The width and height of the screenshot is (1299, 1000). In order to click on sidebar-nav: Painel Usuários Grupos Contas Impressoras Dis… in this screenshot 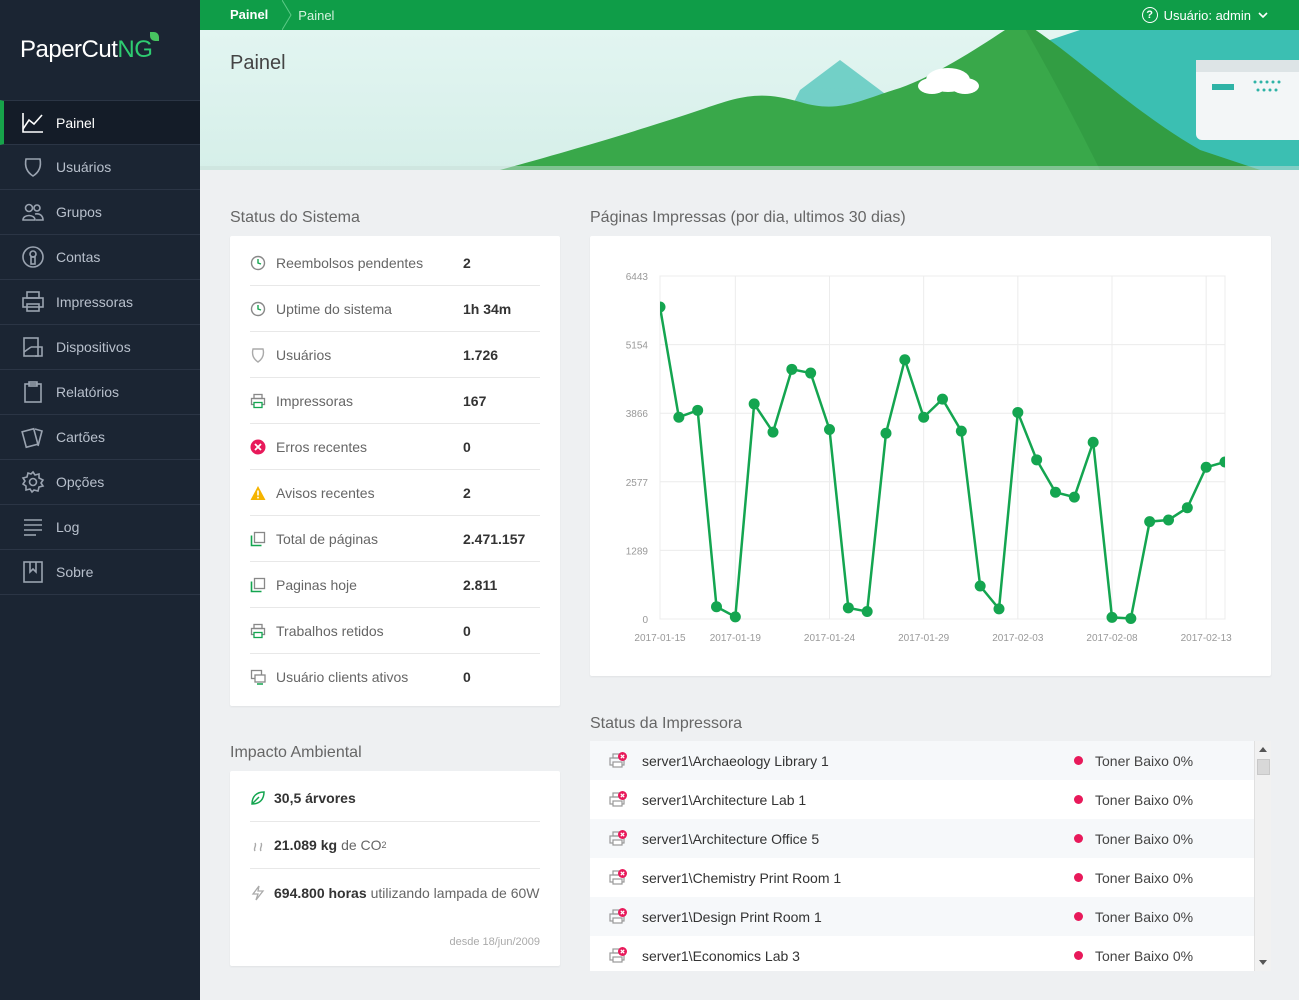, I will do `click(100, 347)`.